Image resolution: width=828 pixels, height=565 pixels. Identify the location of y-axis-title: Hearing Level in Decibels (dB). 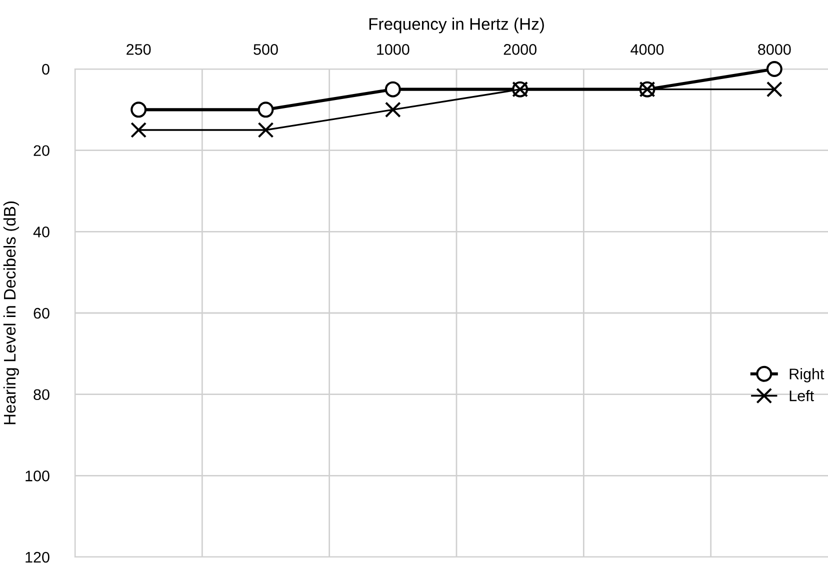
(11, 312).